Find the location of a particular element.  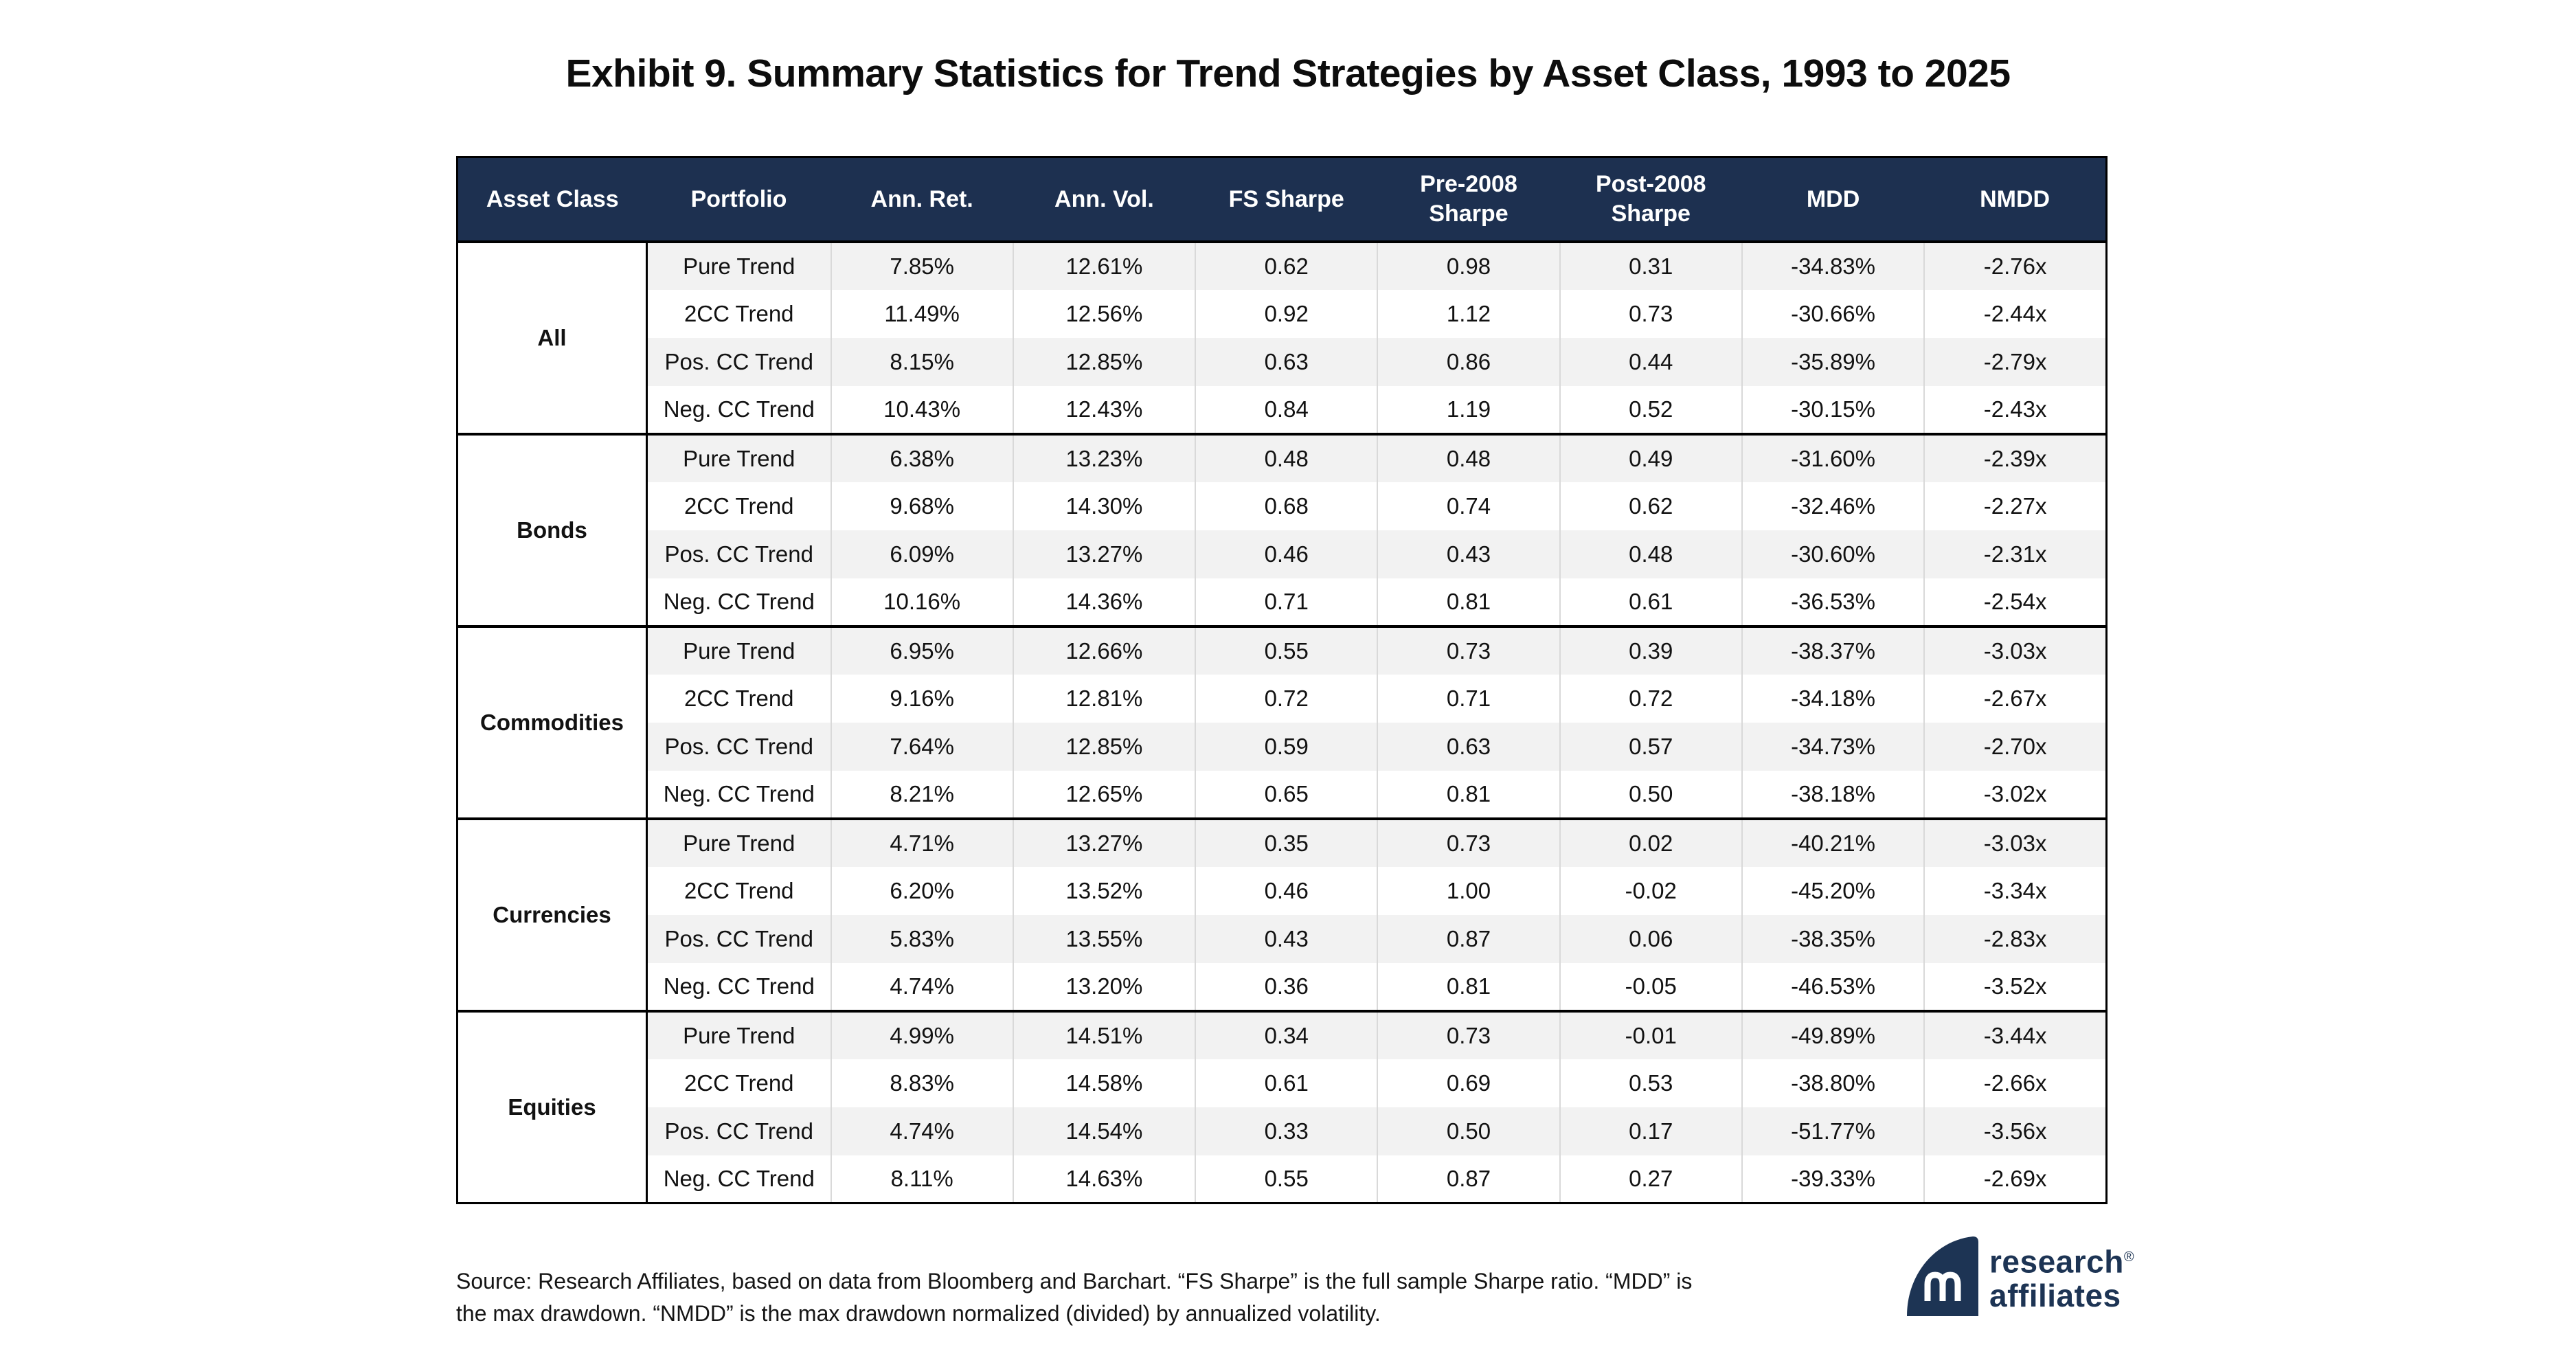

value-cell: 0.53 is located at coordinates (1650, 1083).